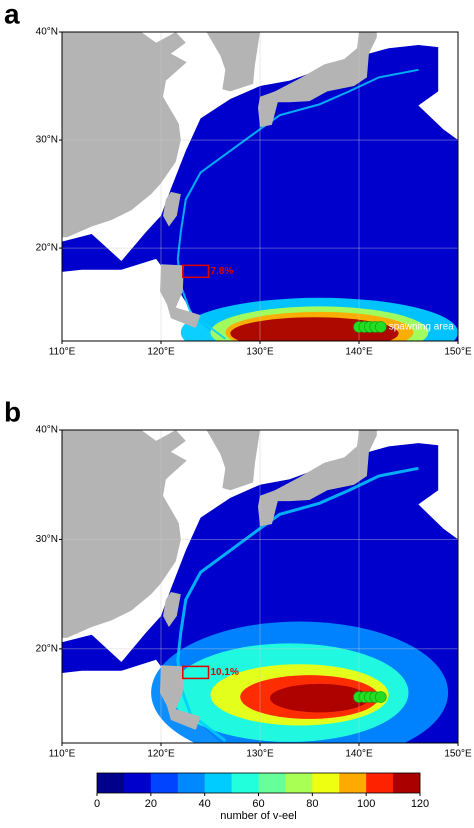  What do you see at coordinates (222, 271) in the screenshot?
I see `region-percent: 7.8%` at bounding box center [222, 271].